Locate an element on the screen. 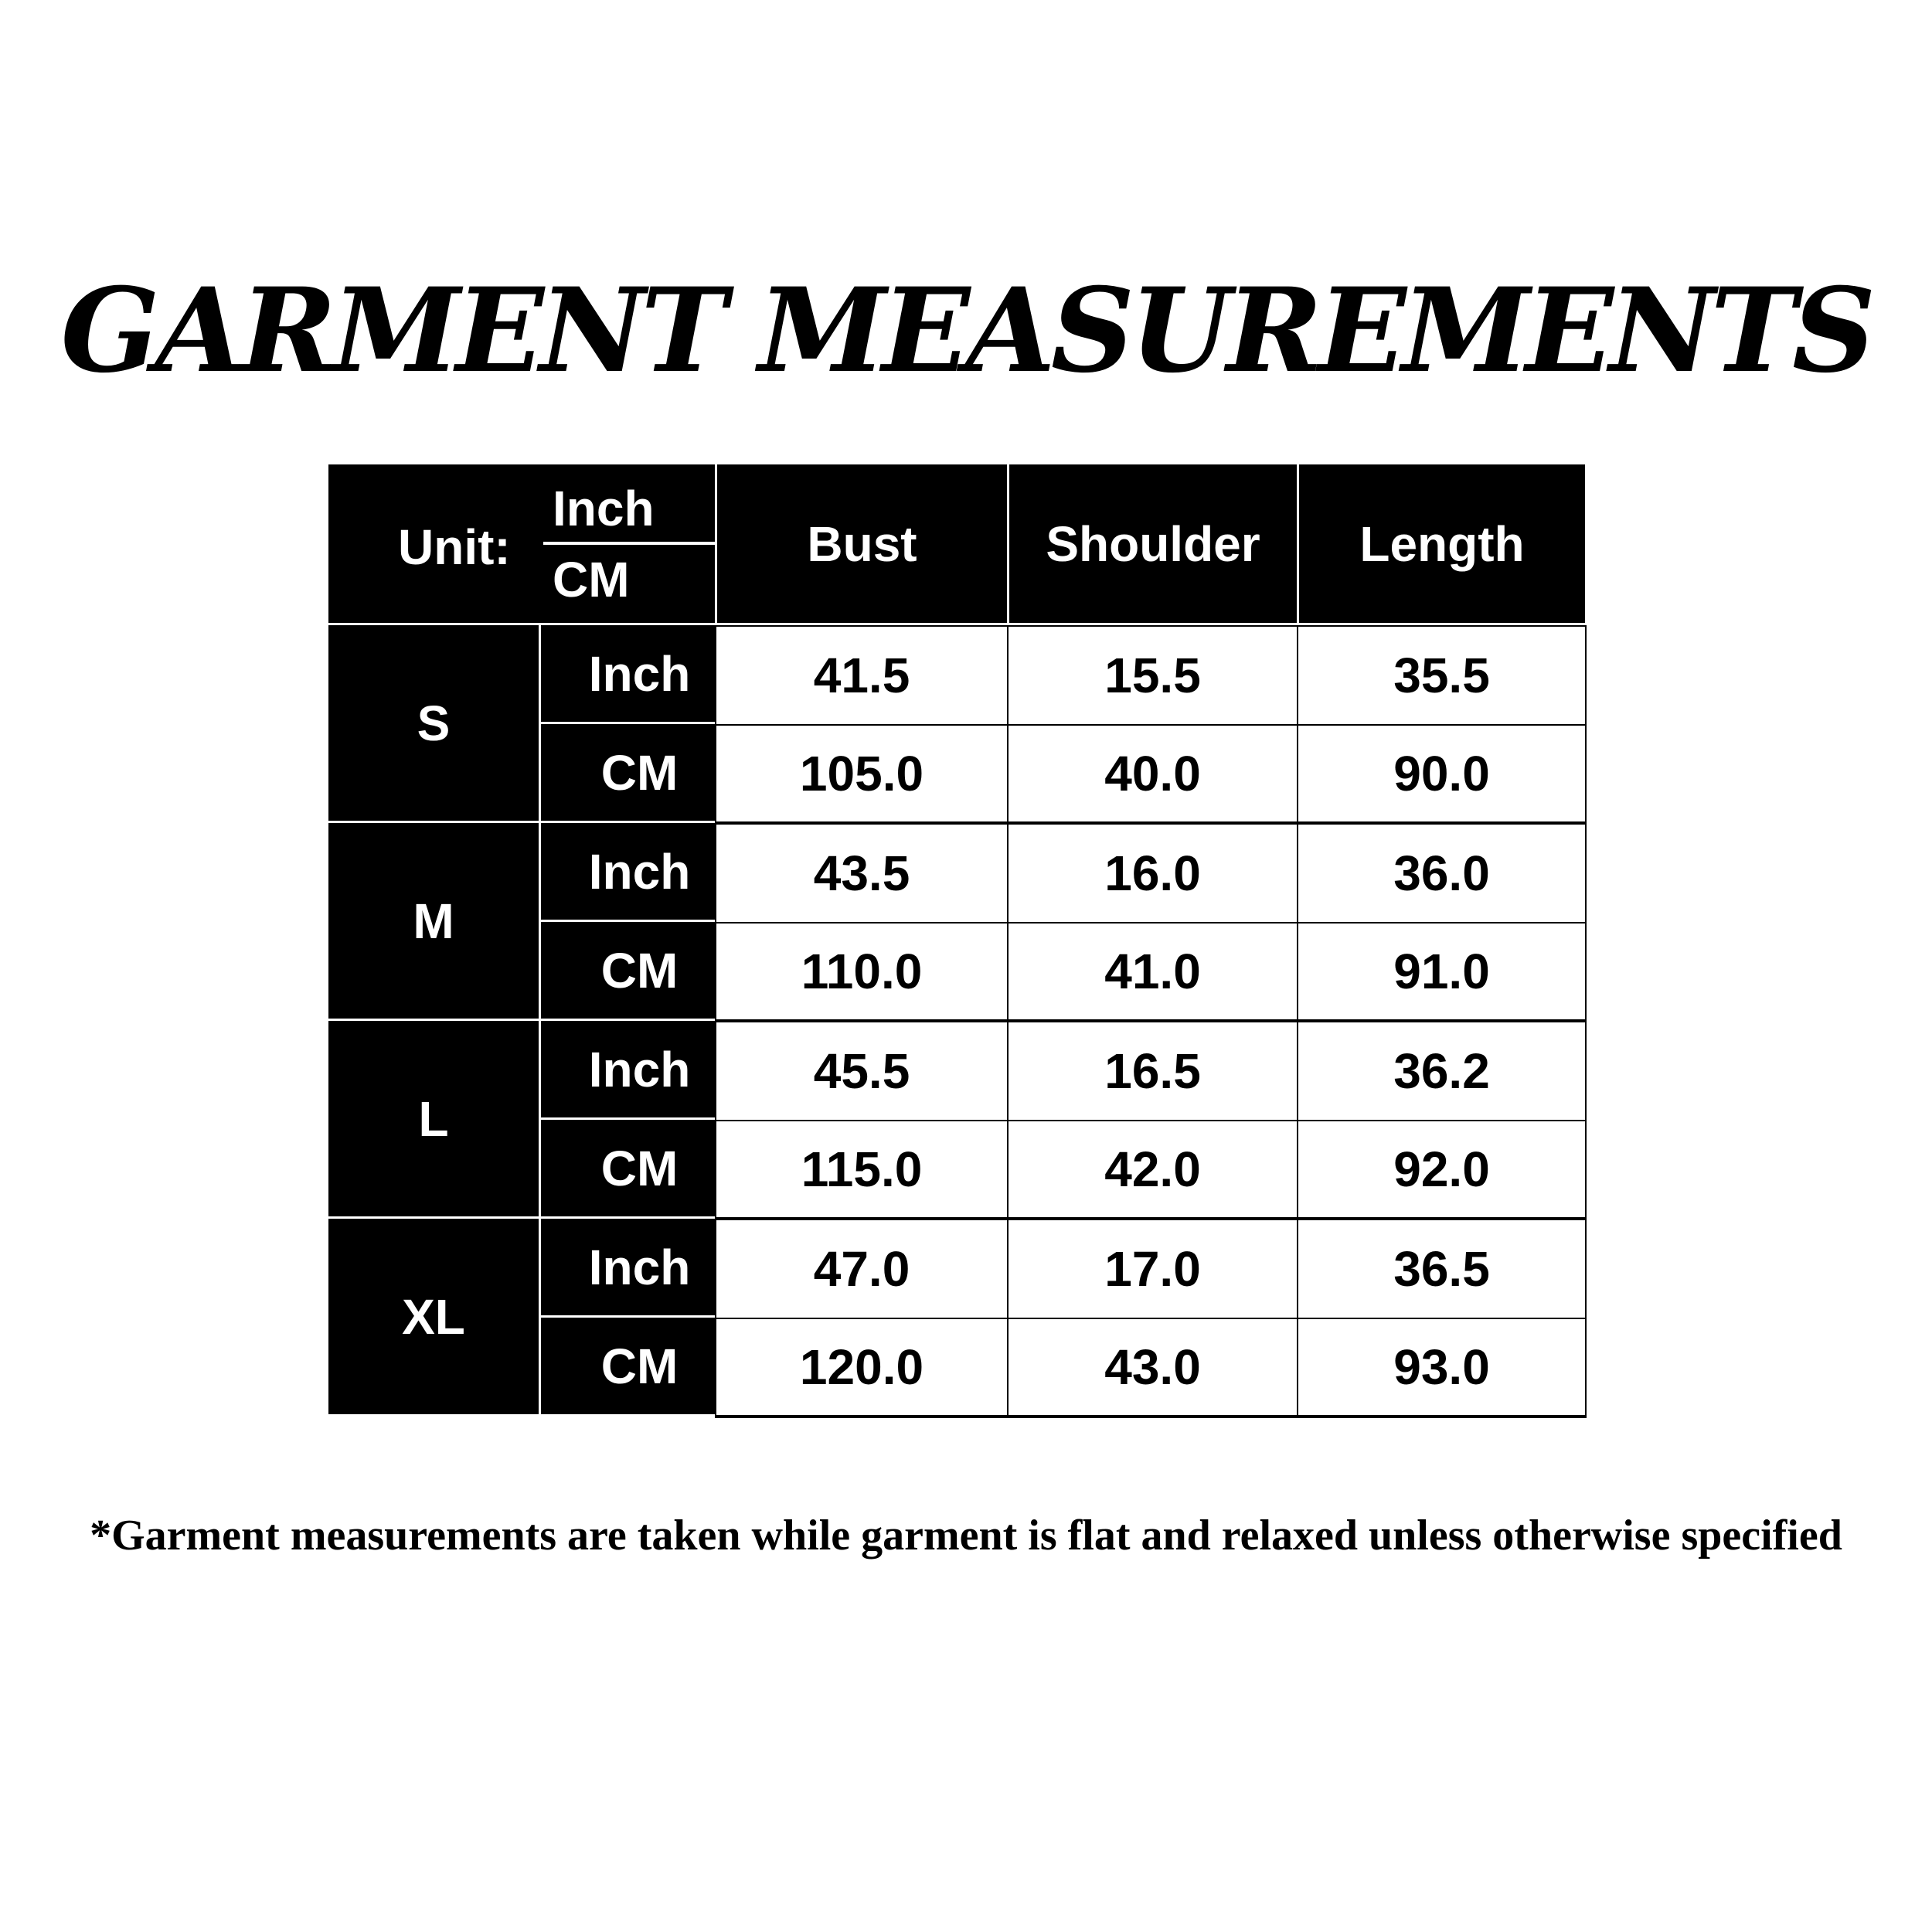 The height and width of the screenshot is (1932, 1932). value-cell: 36.0 is located at coordinates (1442, 873).